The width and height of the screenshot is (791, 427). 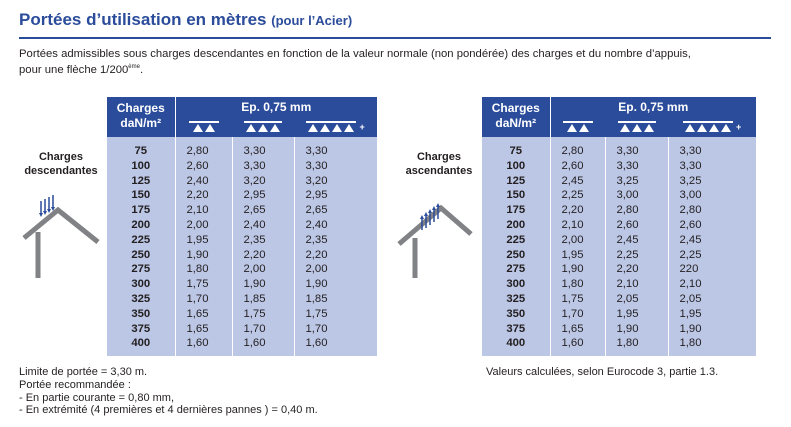 I want to click on two-supports-icon, so click(x=203, y=127).